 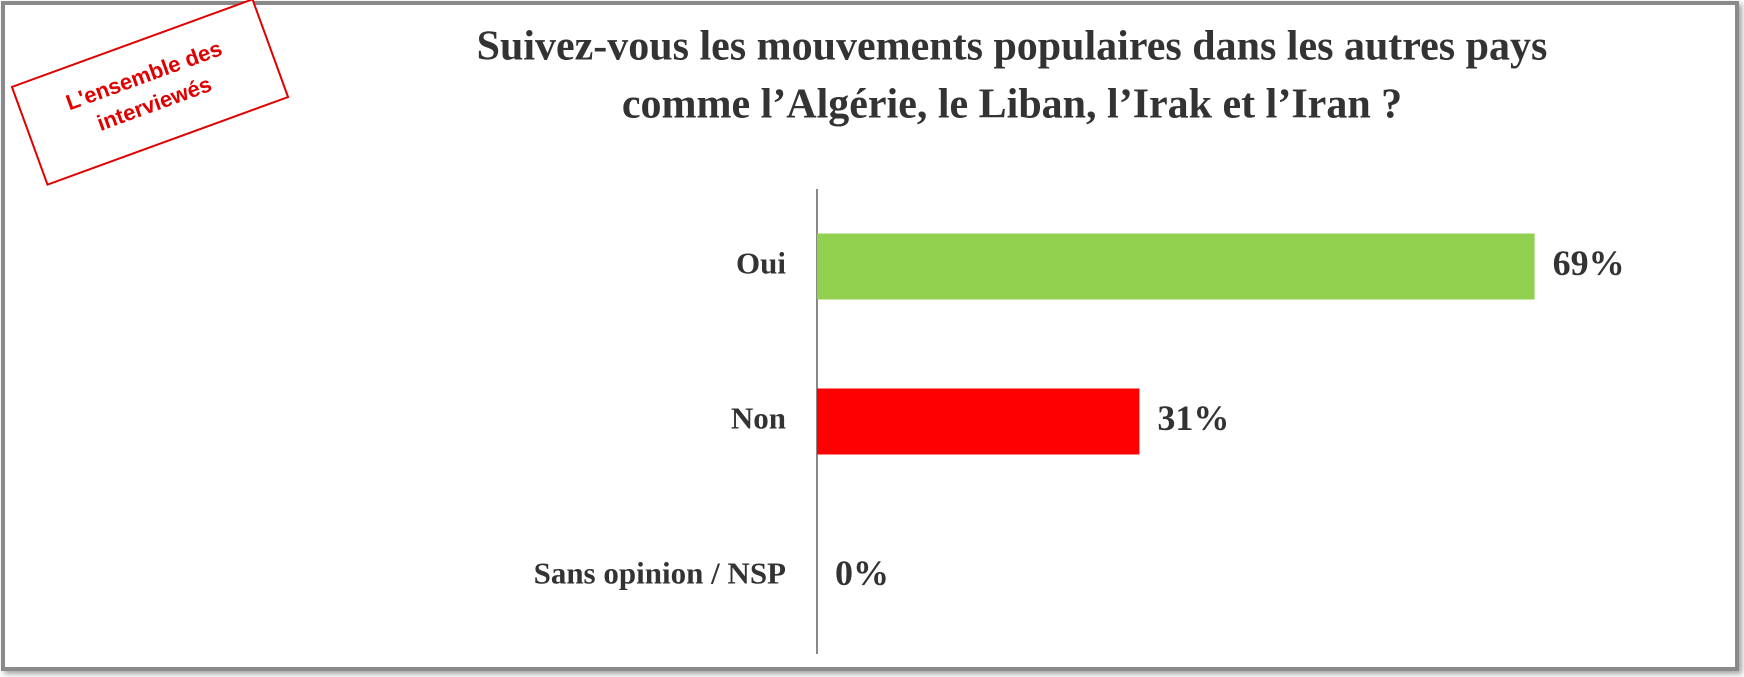 I want to click on category-label: Oui, so click(x=761, y=263).